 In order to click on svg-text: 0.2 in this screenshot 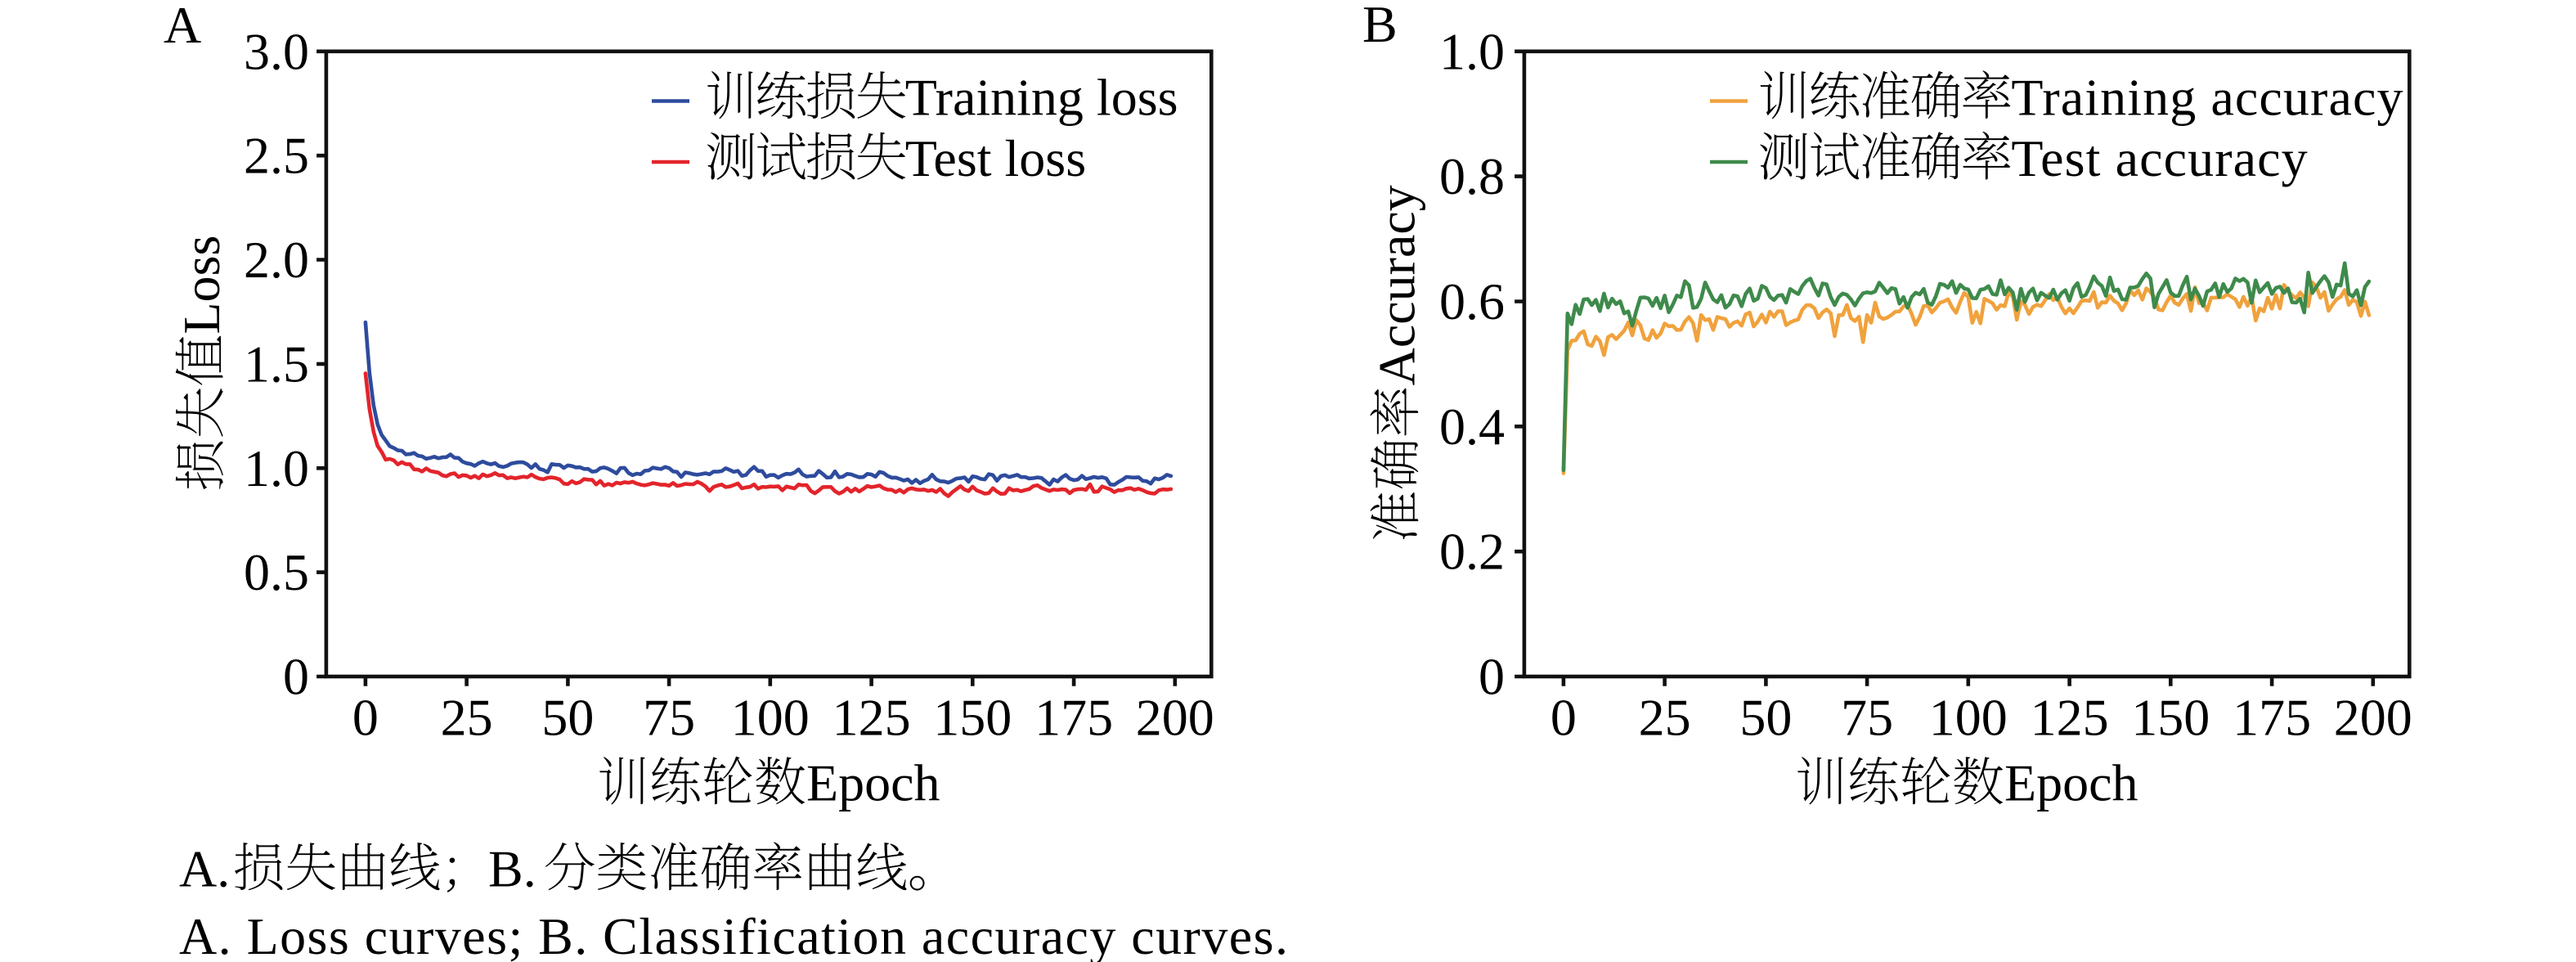, I will do `click(1472, 552)`.